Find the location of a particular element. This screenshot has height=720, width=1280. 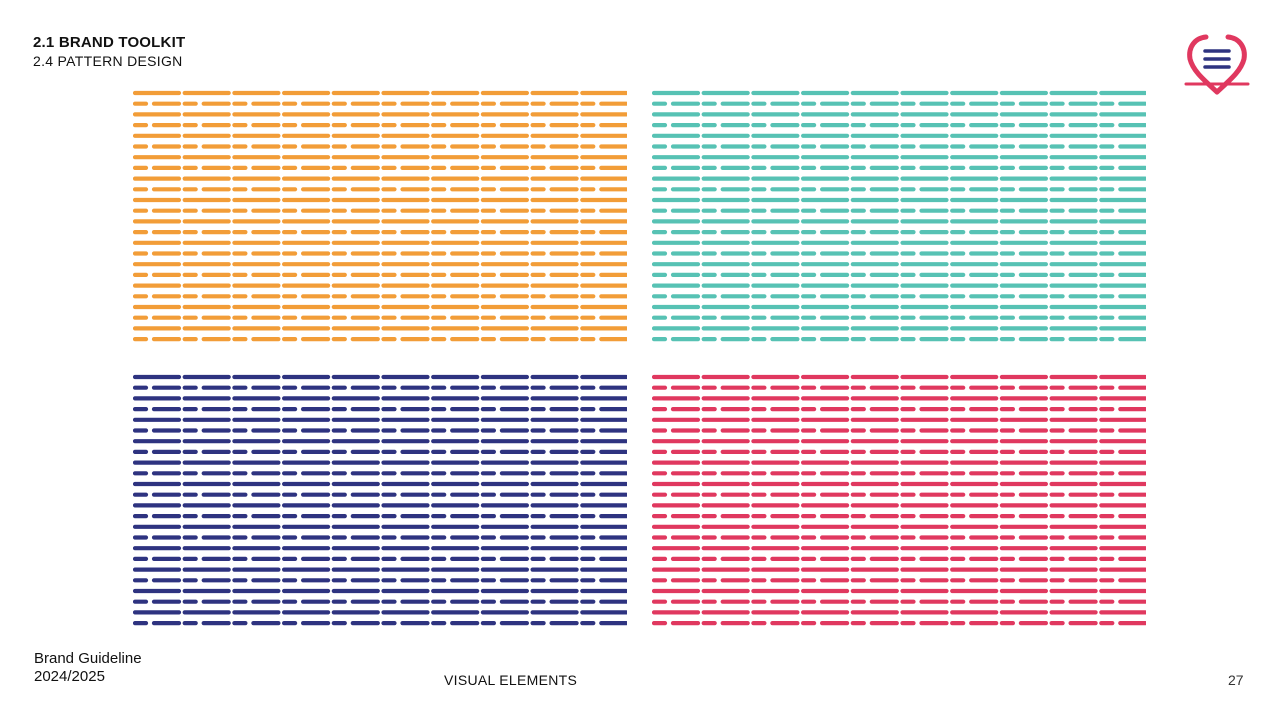

pattern-swatch-navy is located at coordinates (380, 500).